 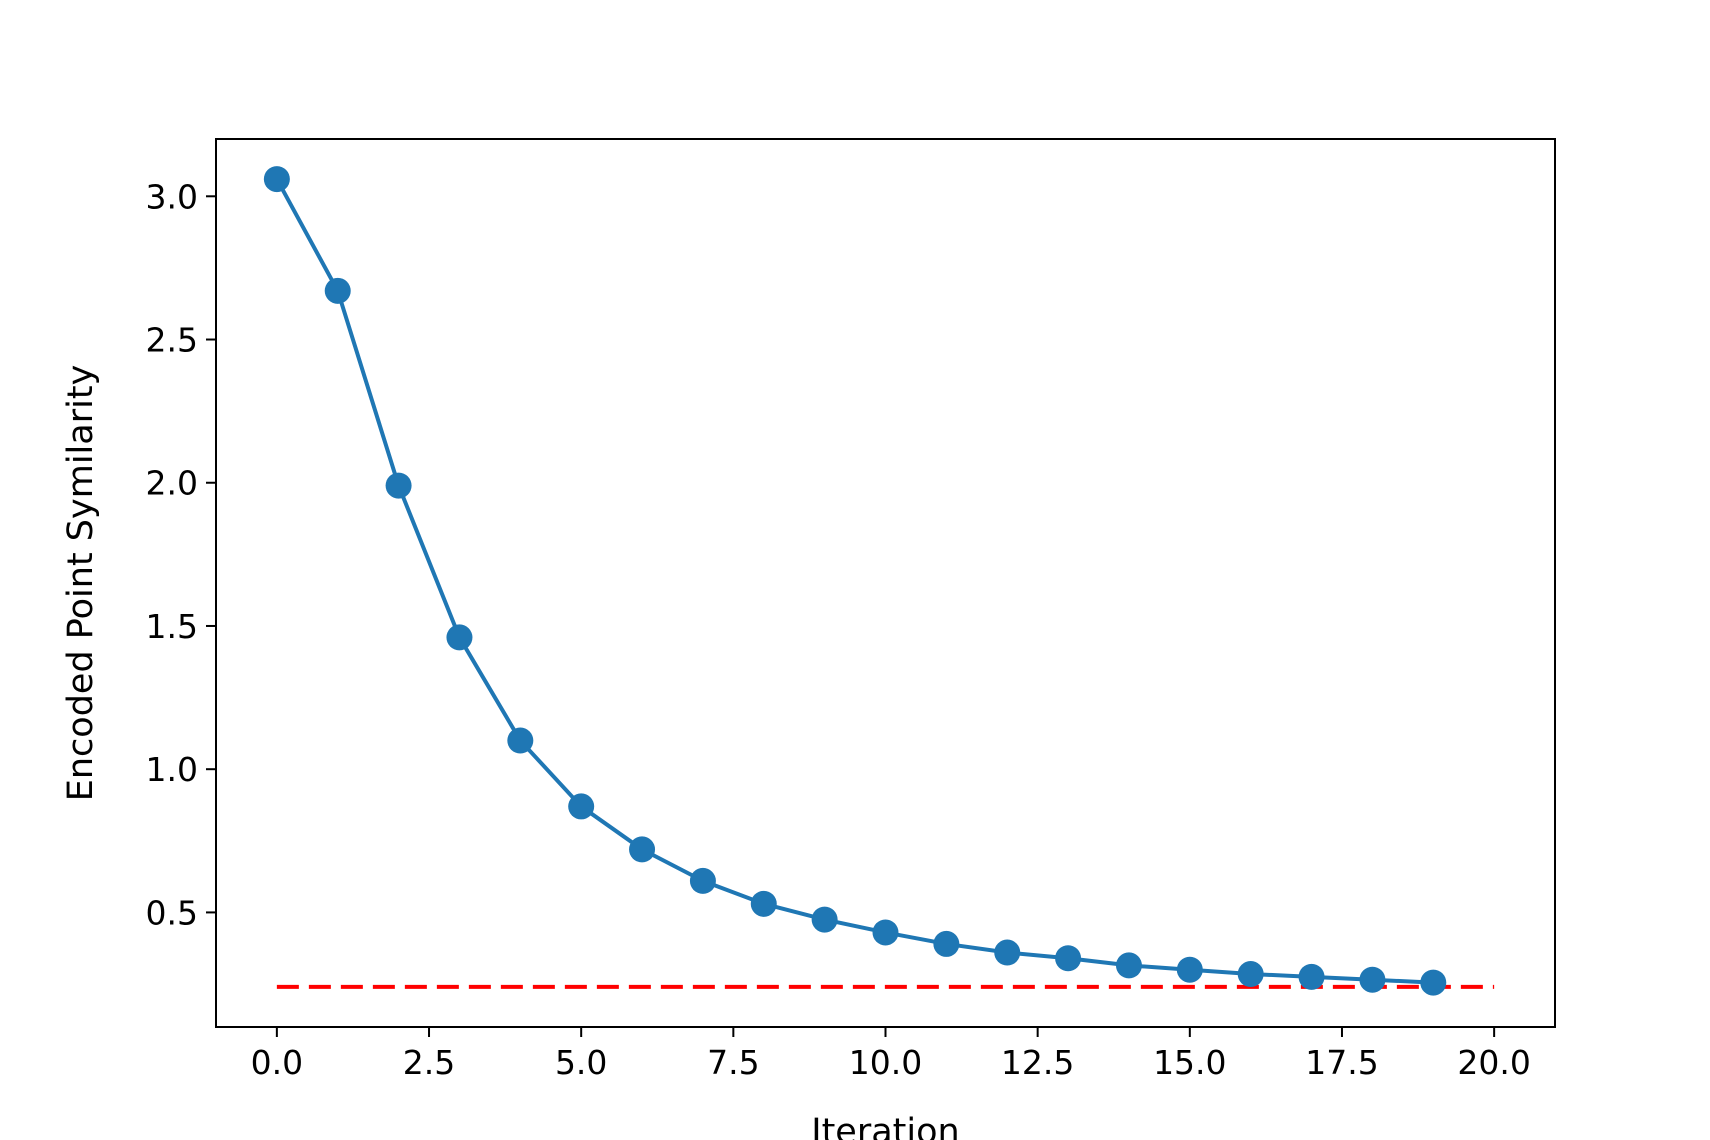 What do you see at coordinates (172, 483) in the screenshot?
I see `y-tick-label: 2.0` at bounding box center [172, 483].